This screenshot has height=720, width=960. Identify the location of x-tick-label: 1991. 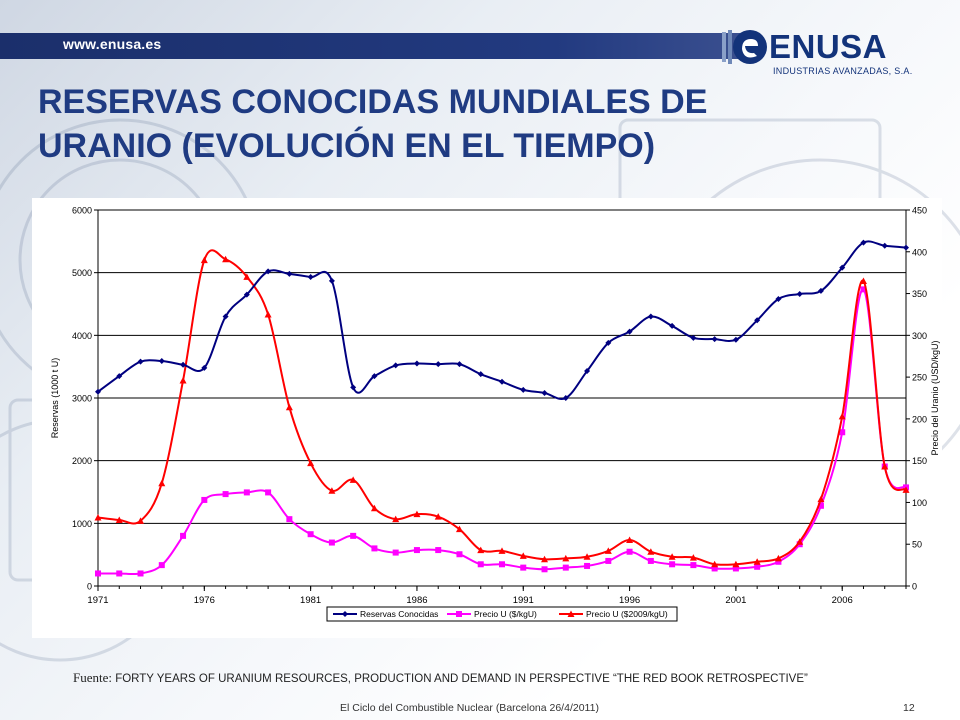
(523, 600).